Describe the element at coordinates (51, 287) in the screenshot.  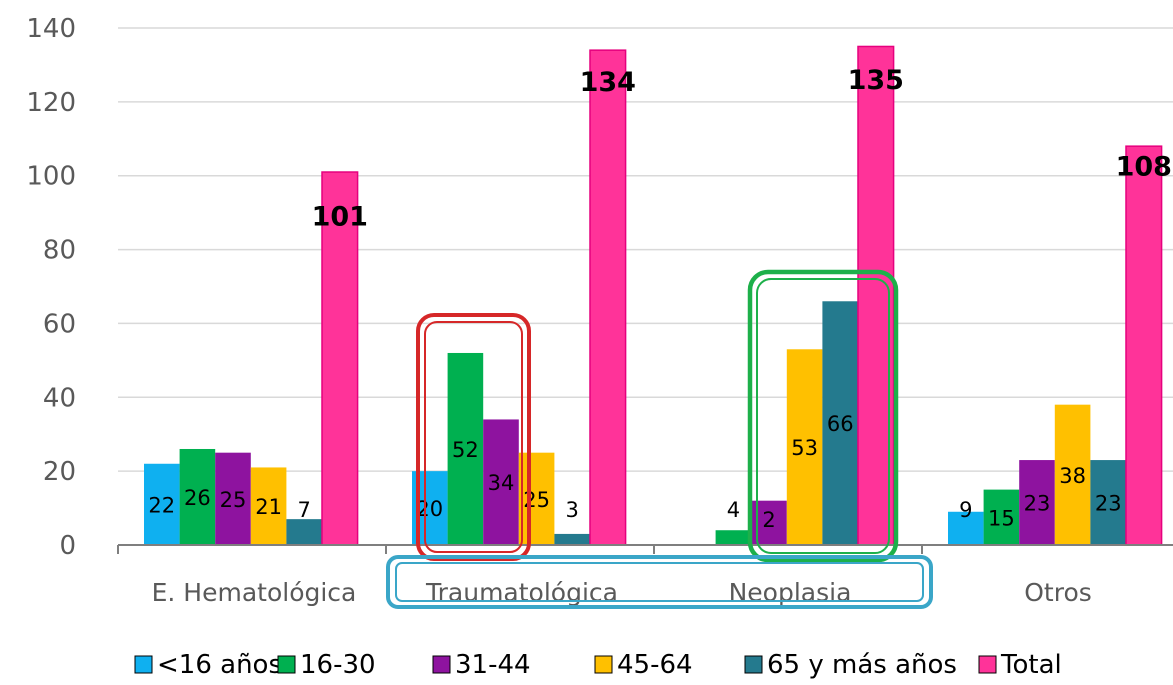
I see `y-axis-ticks: 0 20 40 60 80 100 120 140` at that location.